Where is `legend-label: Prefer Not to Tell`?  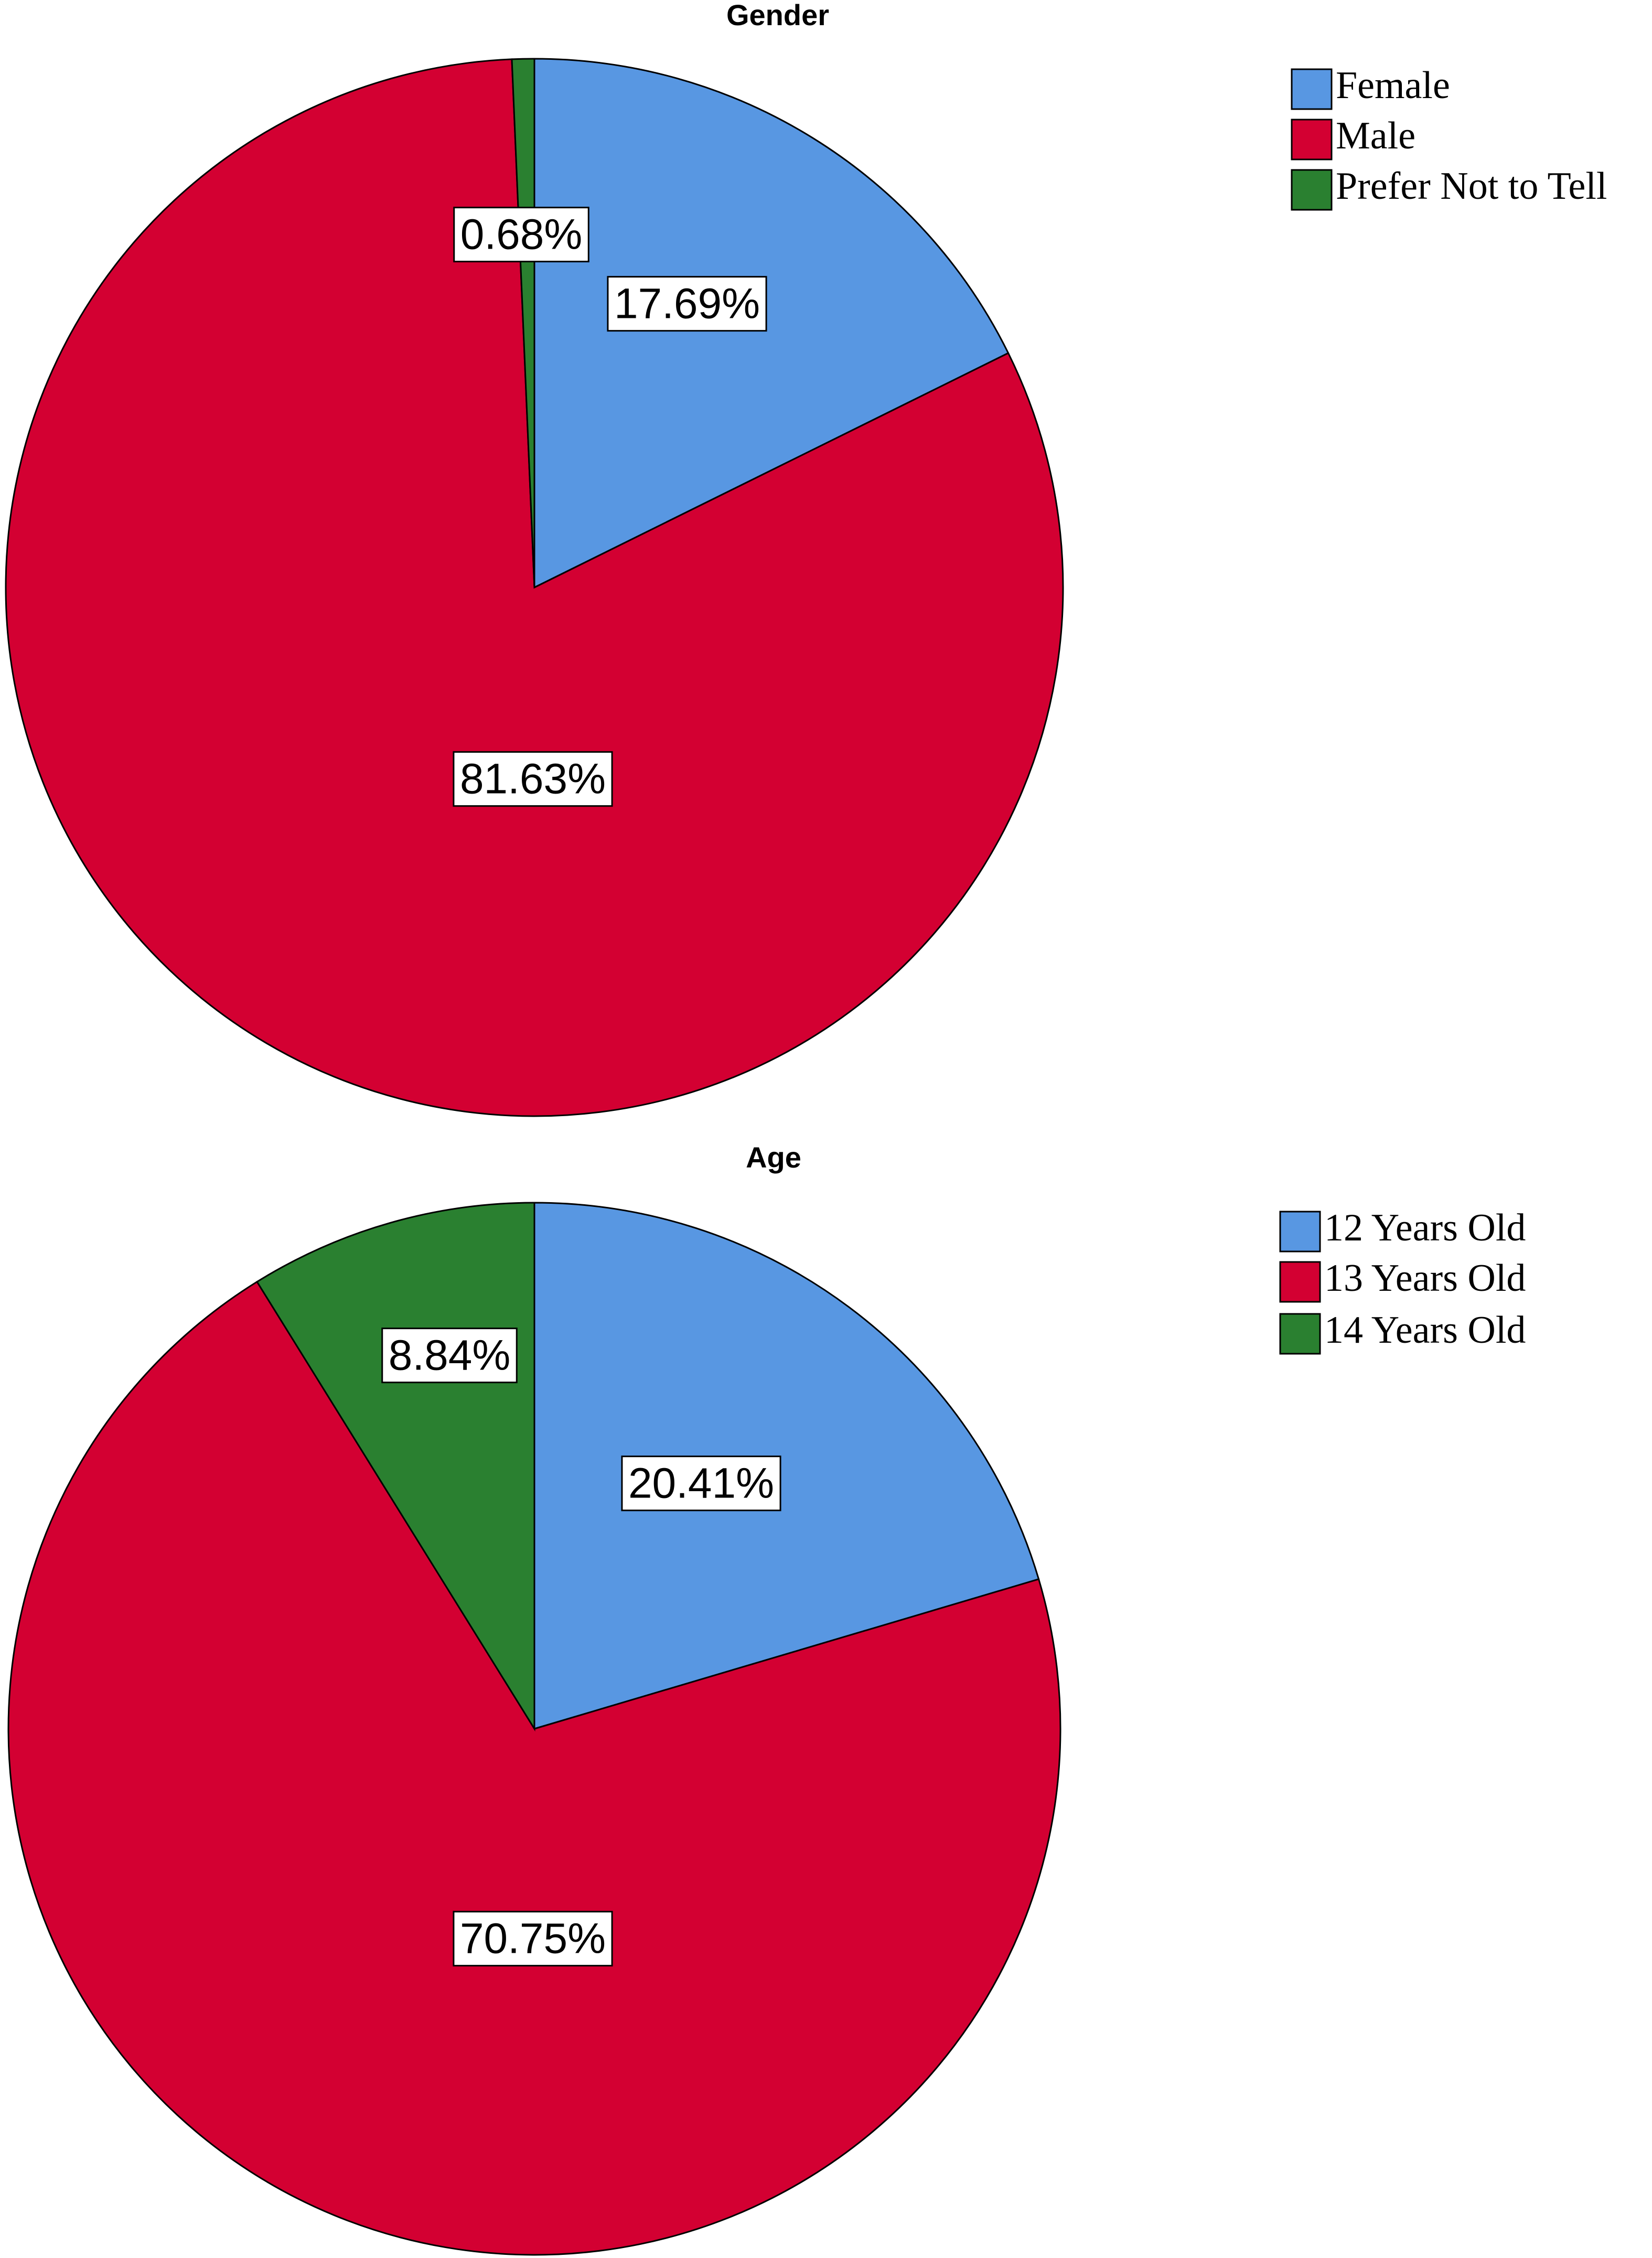
legend-label: Prefer Not to Tell is located at coordinates (1472, 187).